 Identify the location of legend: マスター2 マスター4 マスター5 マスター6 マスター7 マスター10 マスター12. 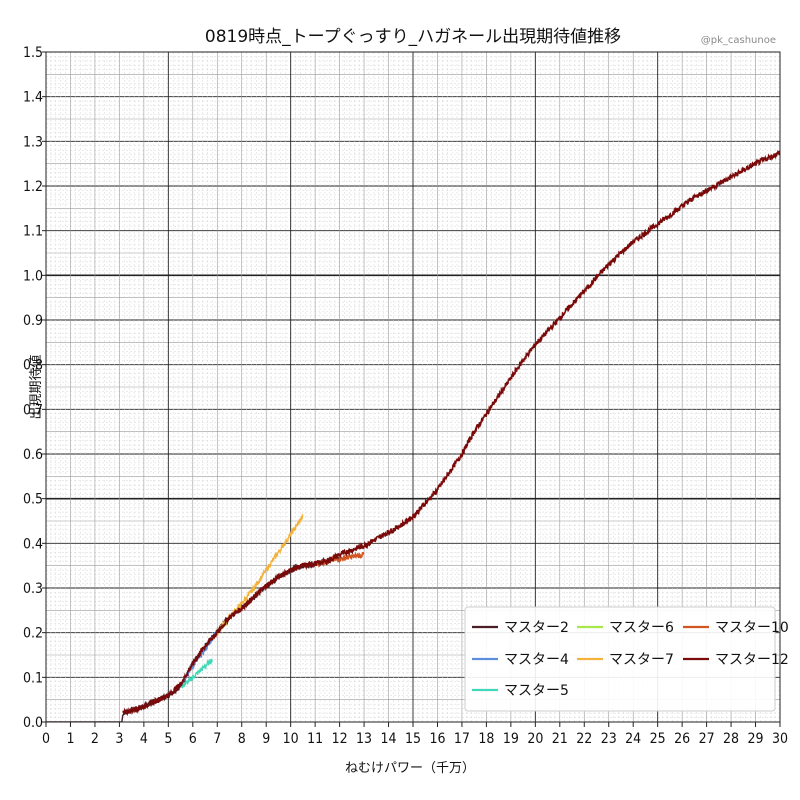
(626, 659).